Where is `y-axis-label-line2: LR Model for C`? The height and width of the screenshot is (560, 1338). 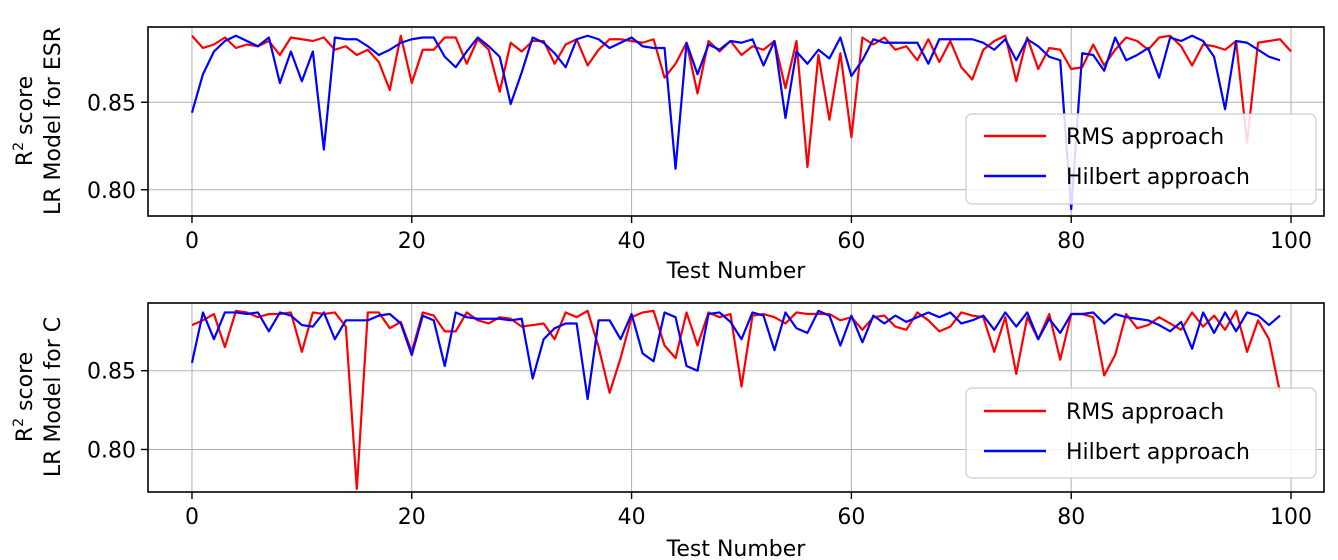
y-axis-label-line2: LR Model for C is located at coordinates (53, 397).